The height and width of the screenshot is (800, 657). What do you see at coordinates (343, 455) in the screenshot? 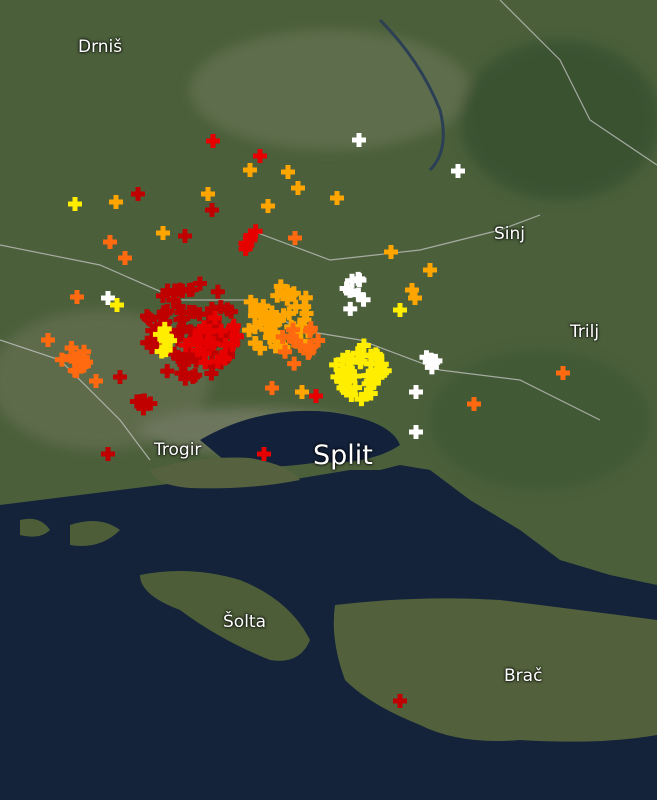
I see `place-label-split: Split` at bounding box center [343, 455].